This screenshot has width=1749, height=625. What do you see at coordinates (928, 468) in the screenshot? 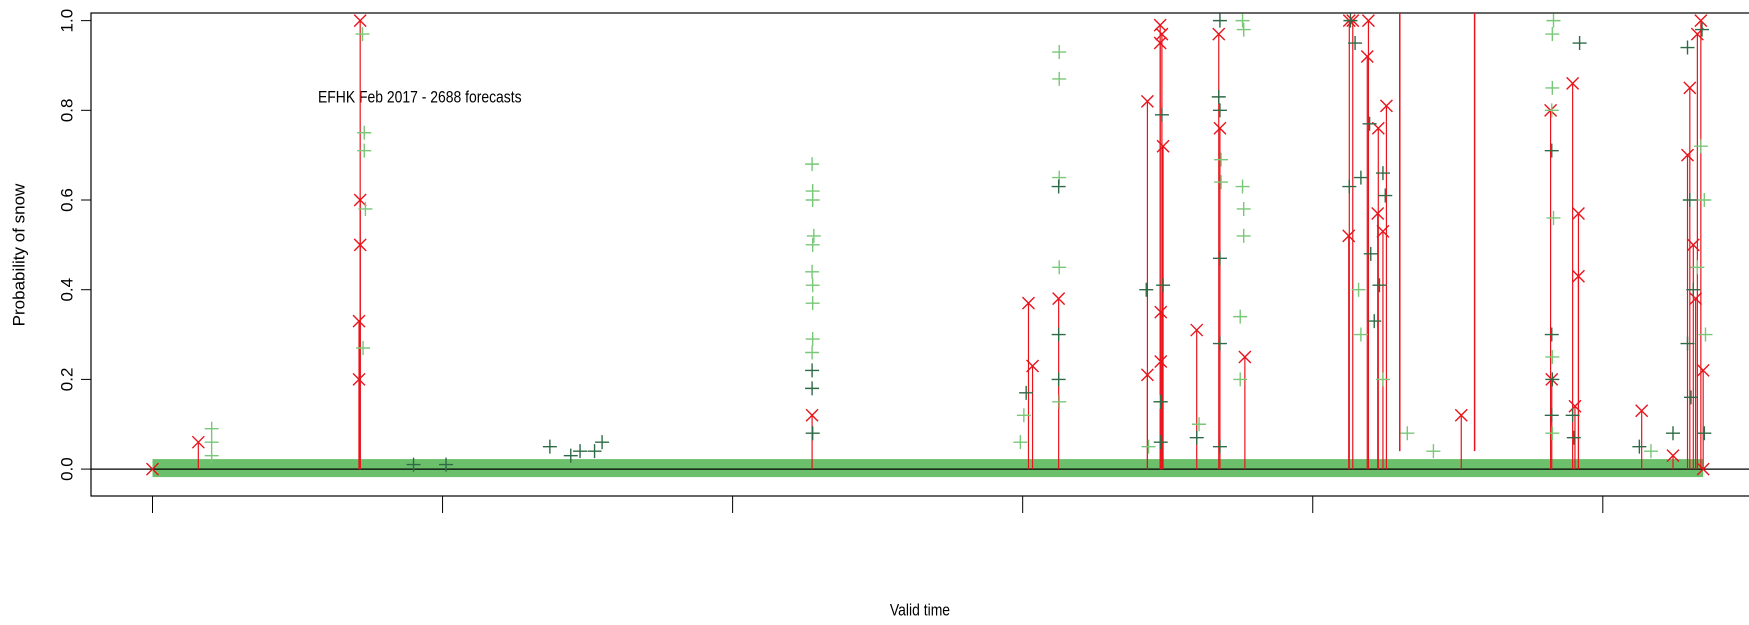
I see `zero-band` at bounding box center [928, 468].